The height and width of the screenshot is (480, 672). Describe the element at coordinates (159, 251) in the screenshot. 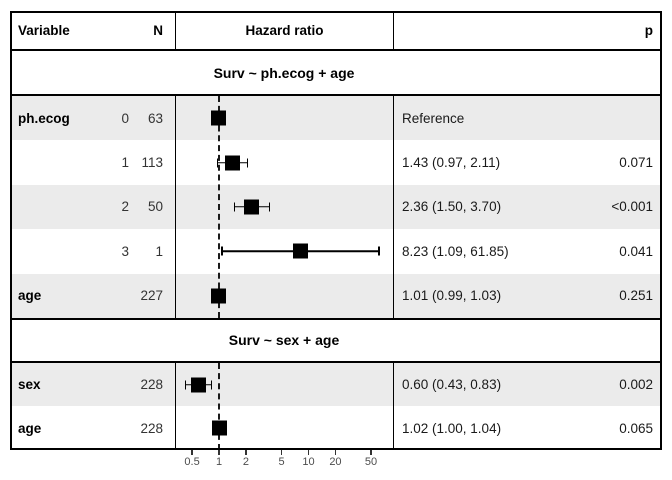

I see `n-value: 1` at that location.